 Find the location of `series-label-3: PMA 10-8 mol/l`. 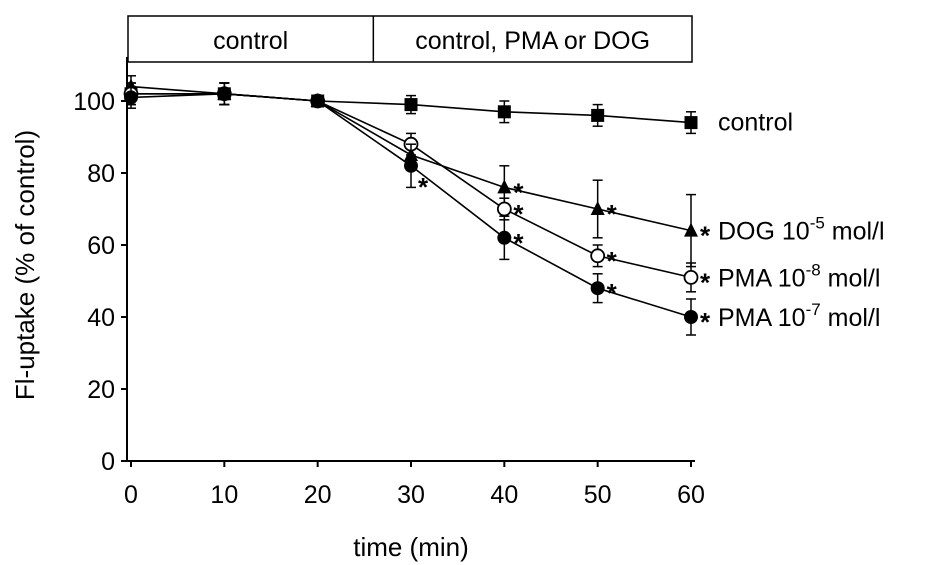

series-label-3: PMA 10-8 mol/l is located at coordinates (799, 276).